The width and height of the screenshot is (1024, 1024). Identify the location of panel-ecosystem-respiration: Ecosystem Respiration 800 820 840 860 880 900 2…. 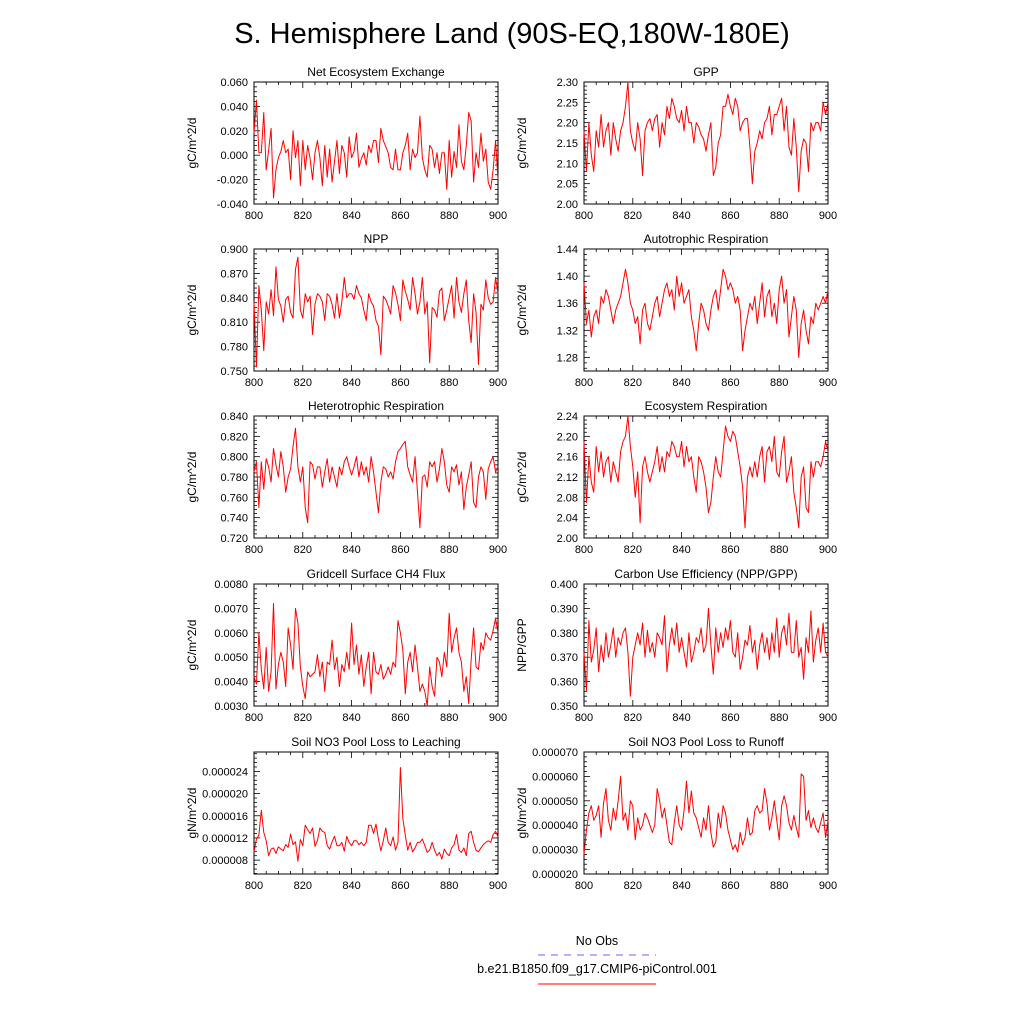
(676, 477).